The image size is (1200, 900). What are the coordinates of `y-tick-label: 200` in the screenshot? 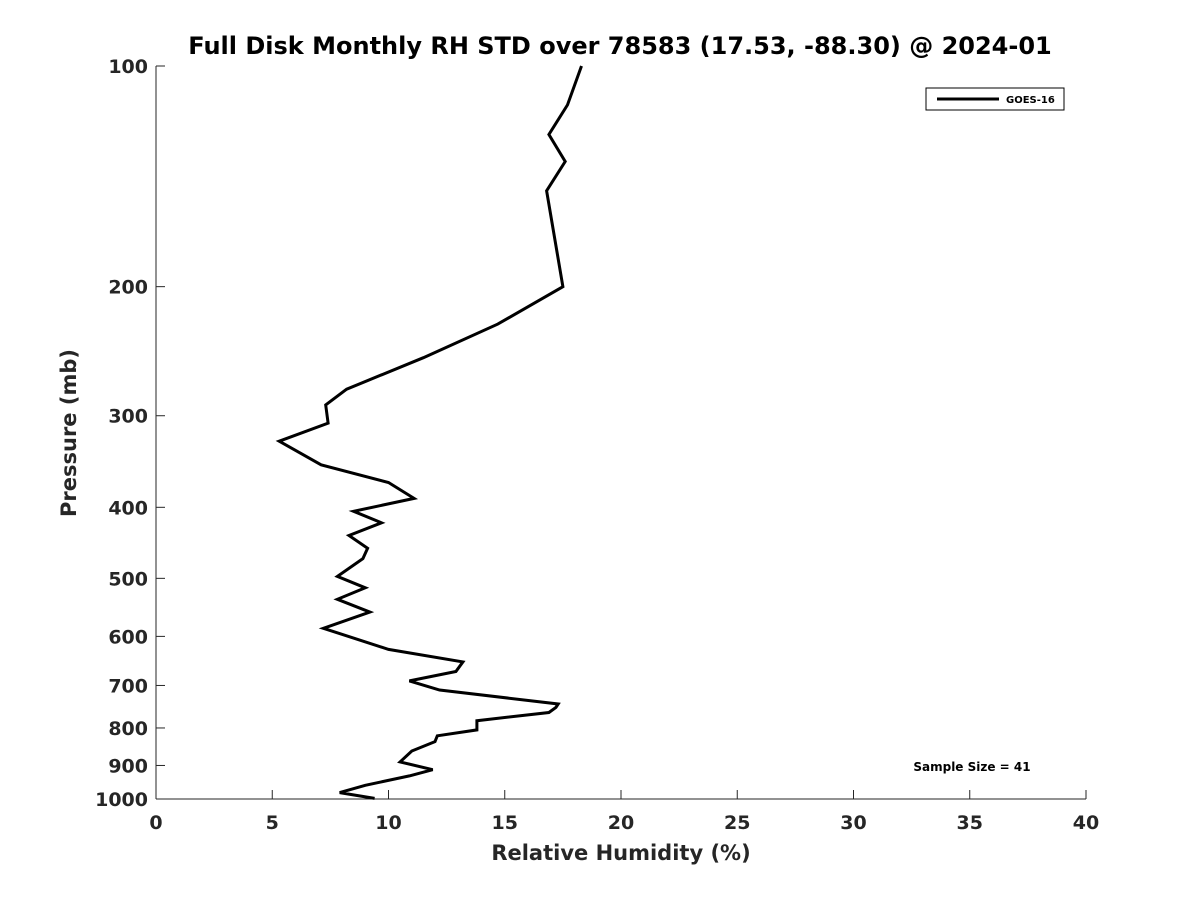 It's located at (128, 288).